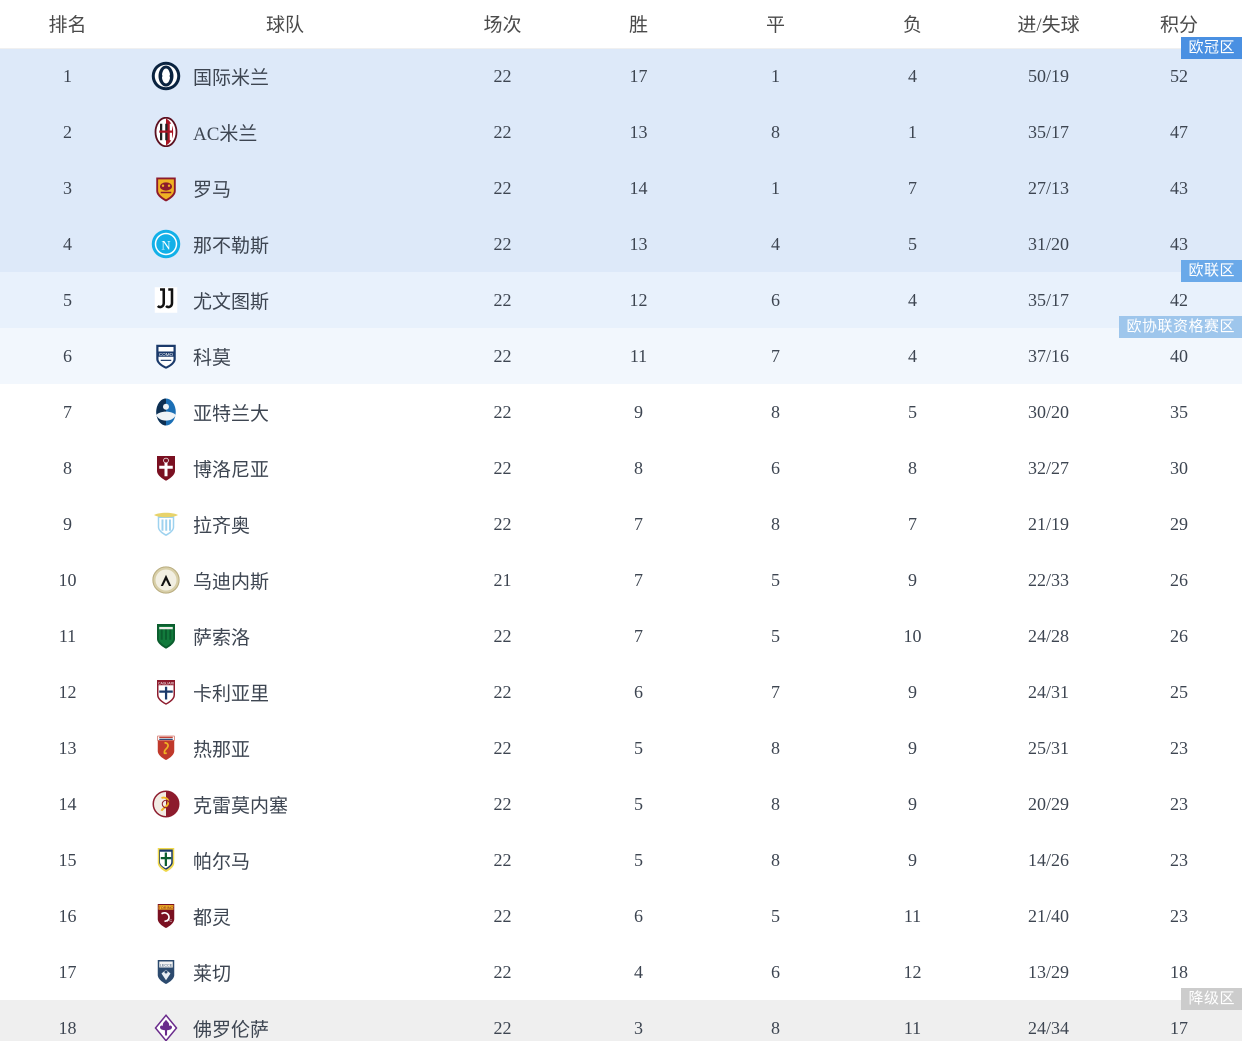 Image resolution: width=1242 pixels, height=1041 pixels. What do you see at coordinates (1048, 523) in the screenshot?
I see `cell-goals: 21/19` at bounding box center [1048, 523].